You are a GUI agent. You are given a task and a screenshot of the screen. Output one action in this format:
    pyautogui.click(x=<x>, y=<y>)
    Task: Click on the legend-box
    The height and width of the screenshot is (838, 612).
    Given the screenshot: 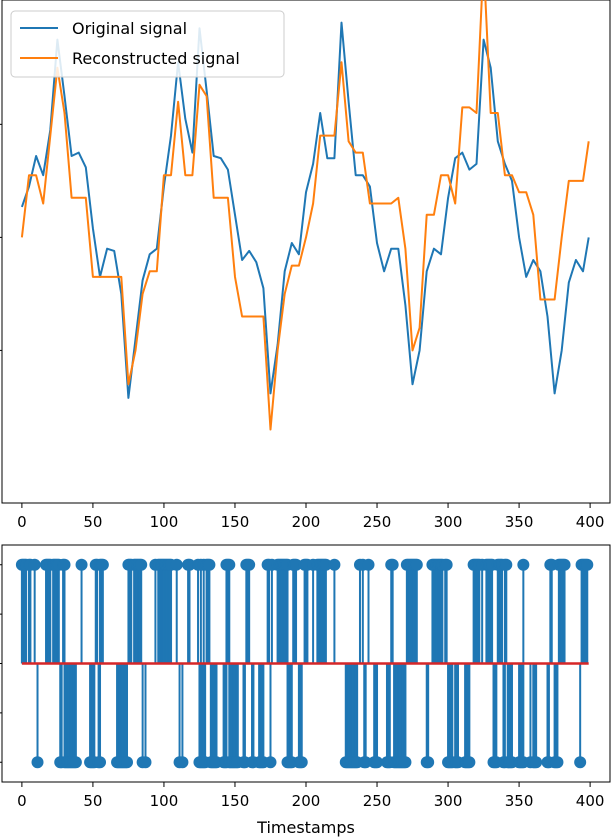 What is the action you would take?
    pyautogui.click(x=147, y=44)
    